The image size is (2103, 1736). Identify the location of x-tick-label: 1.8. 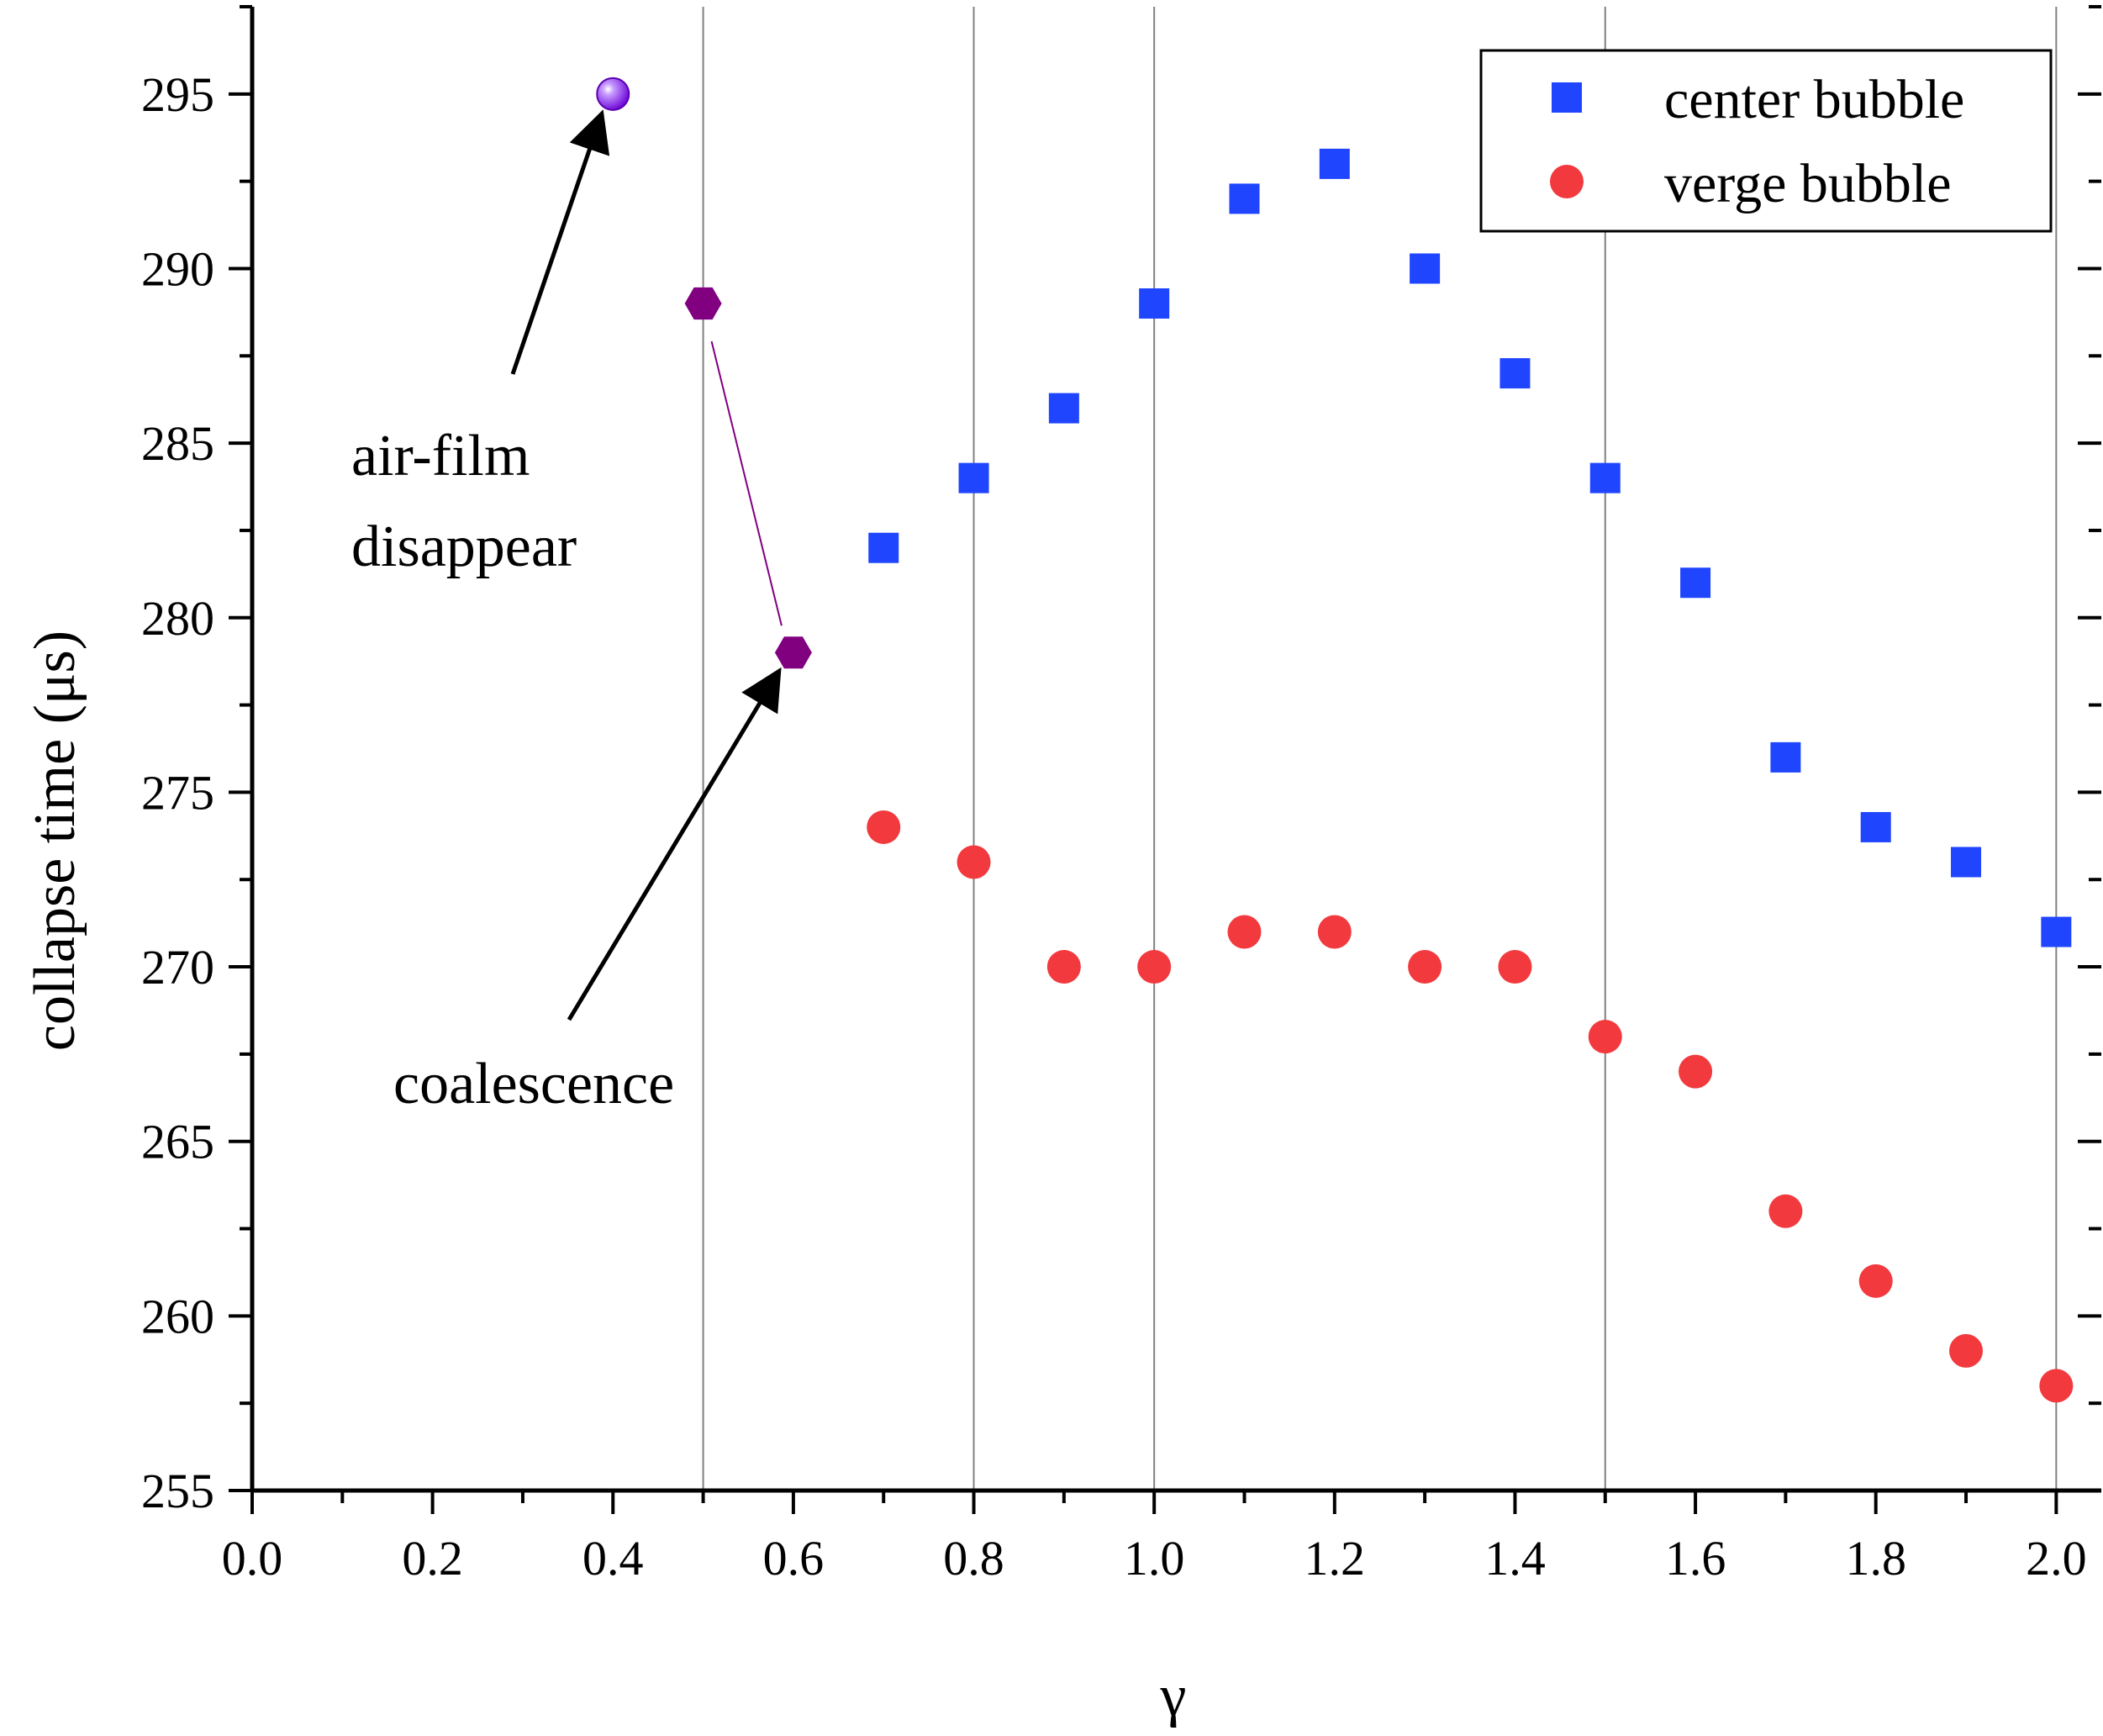
(1875, 1558).